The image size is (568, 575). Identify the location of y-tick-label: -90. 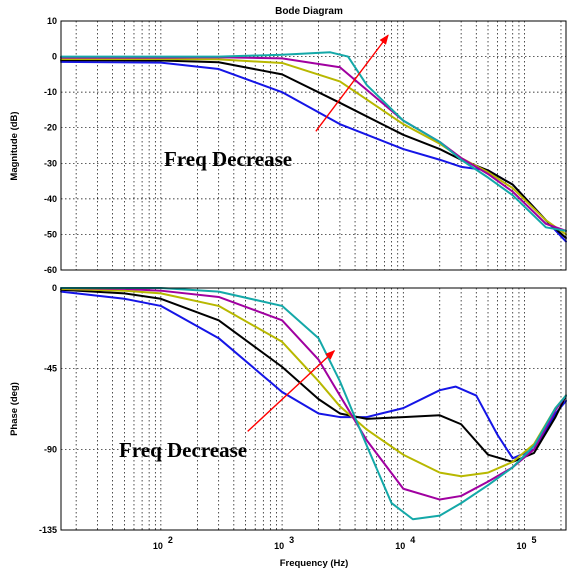
(50, 449).